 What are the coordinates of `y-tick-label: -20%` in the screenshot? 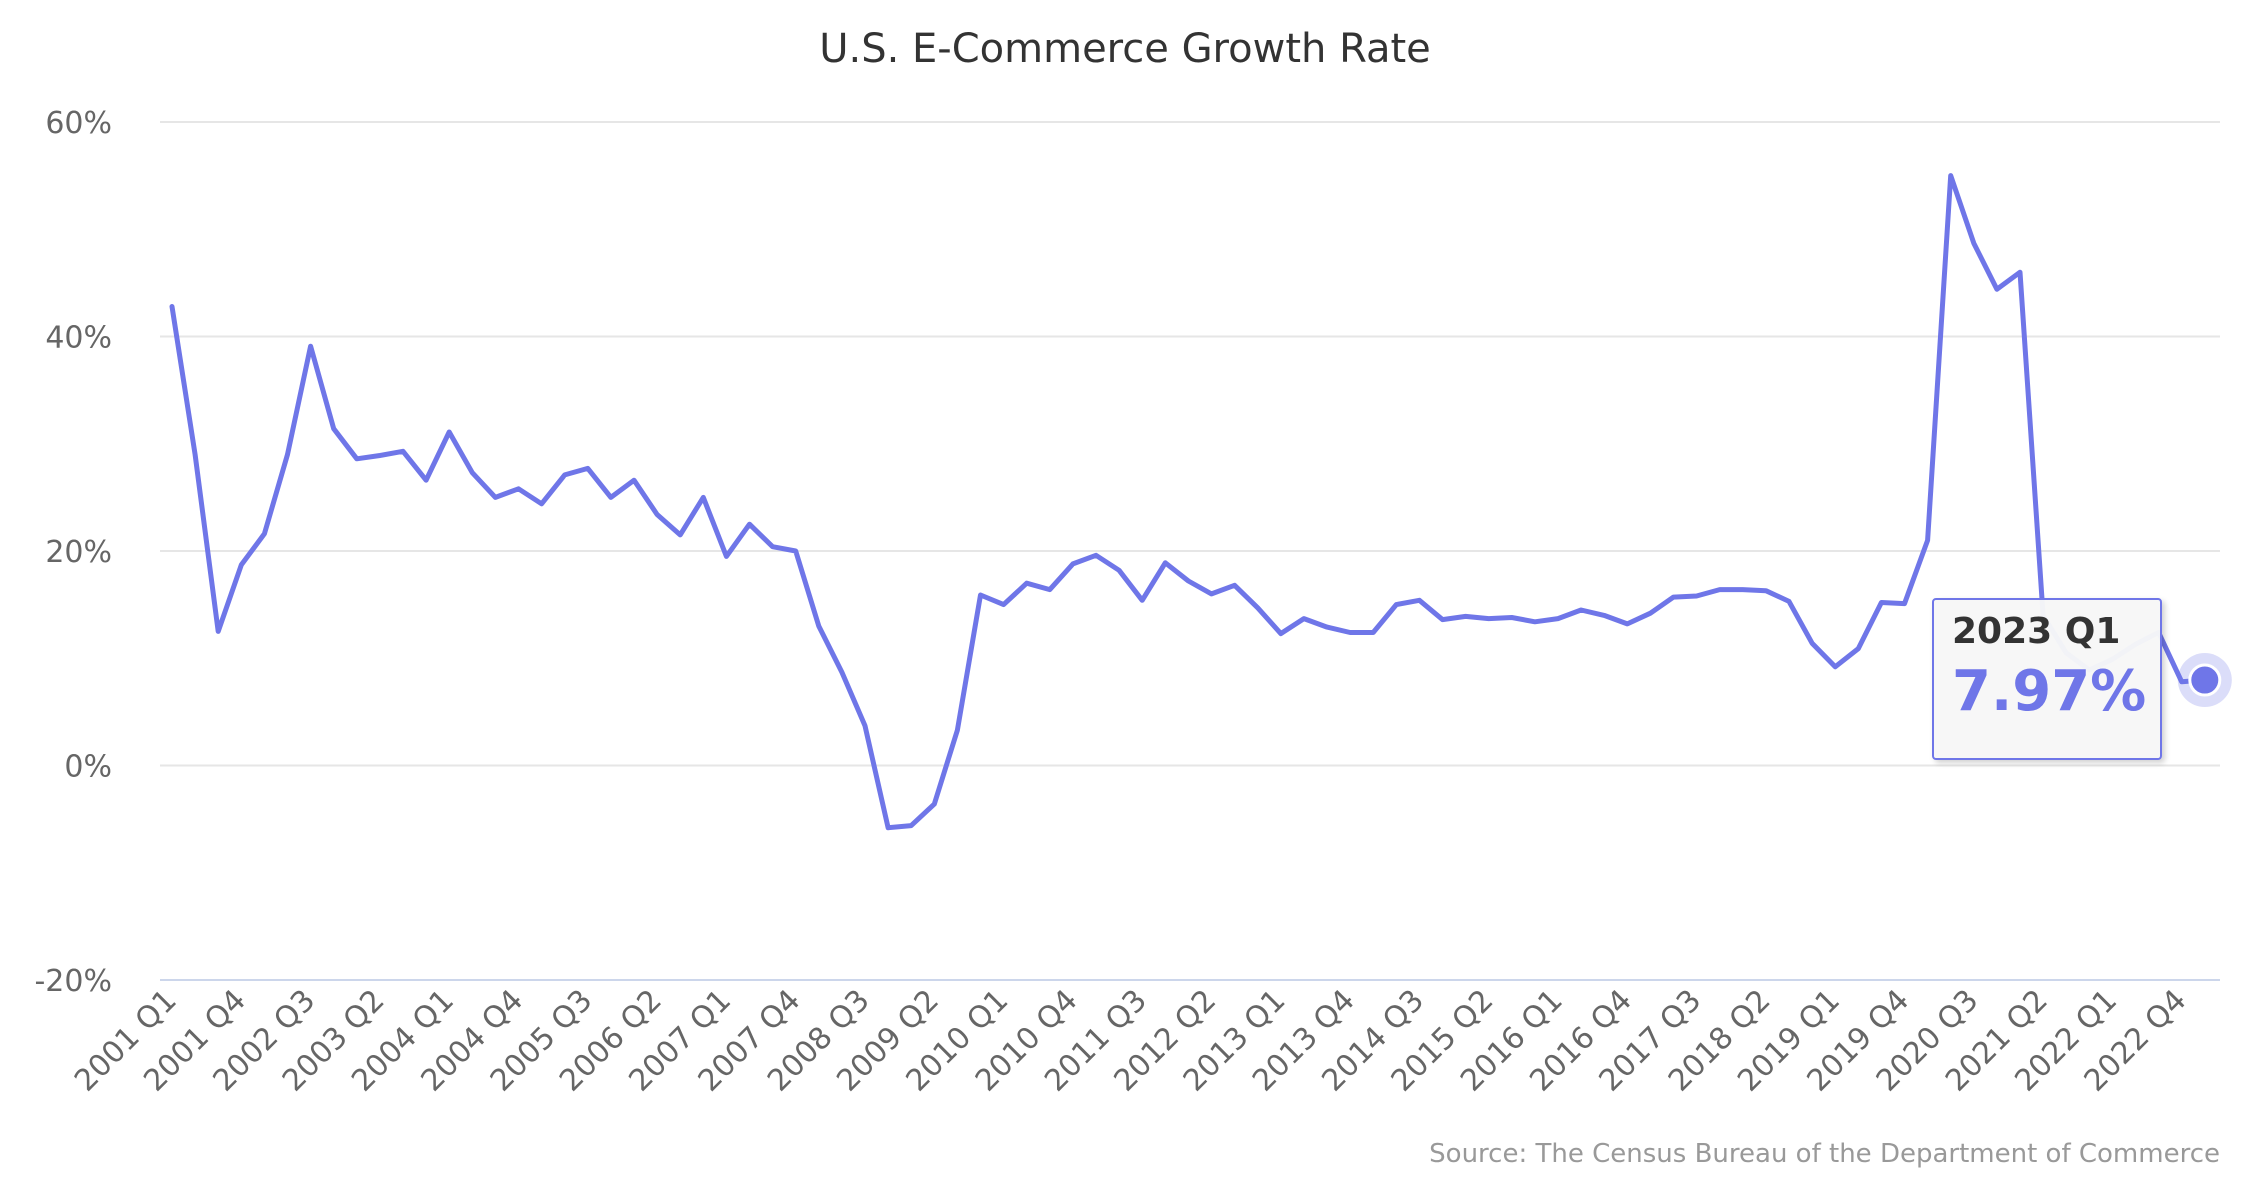 It's located at (73, 981).